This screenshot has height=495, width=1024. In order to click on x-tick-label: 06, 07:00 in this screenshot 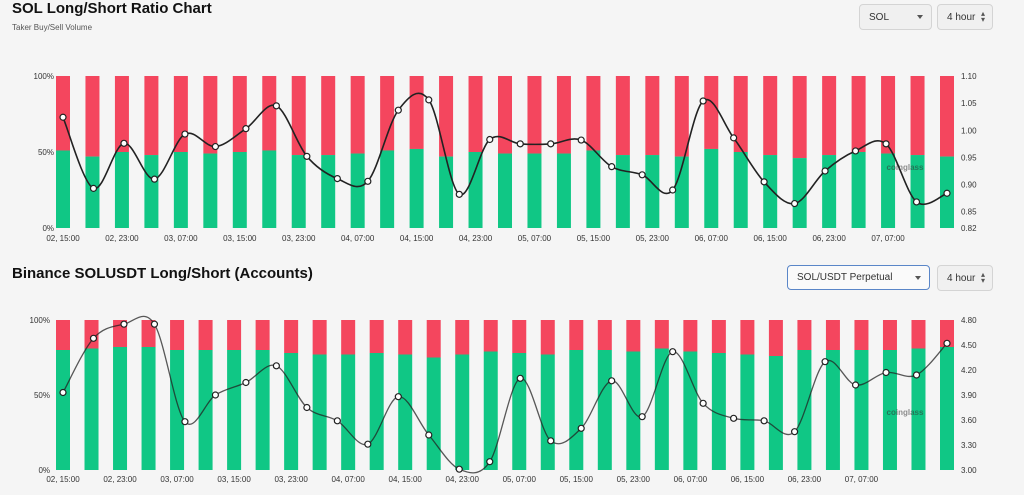, I will do `click(712, 238)`.